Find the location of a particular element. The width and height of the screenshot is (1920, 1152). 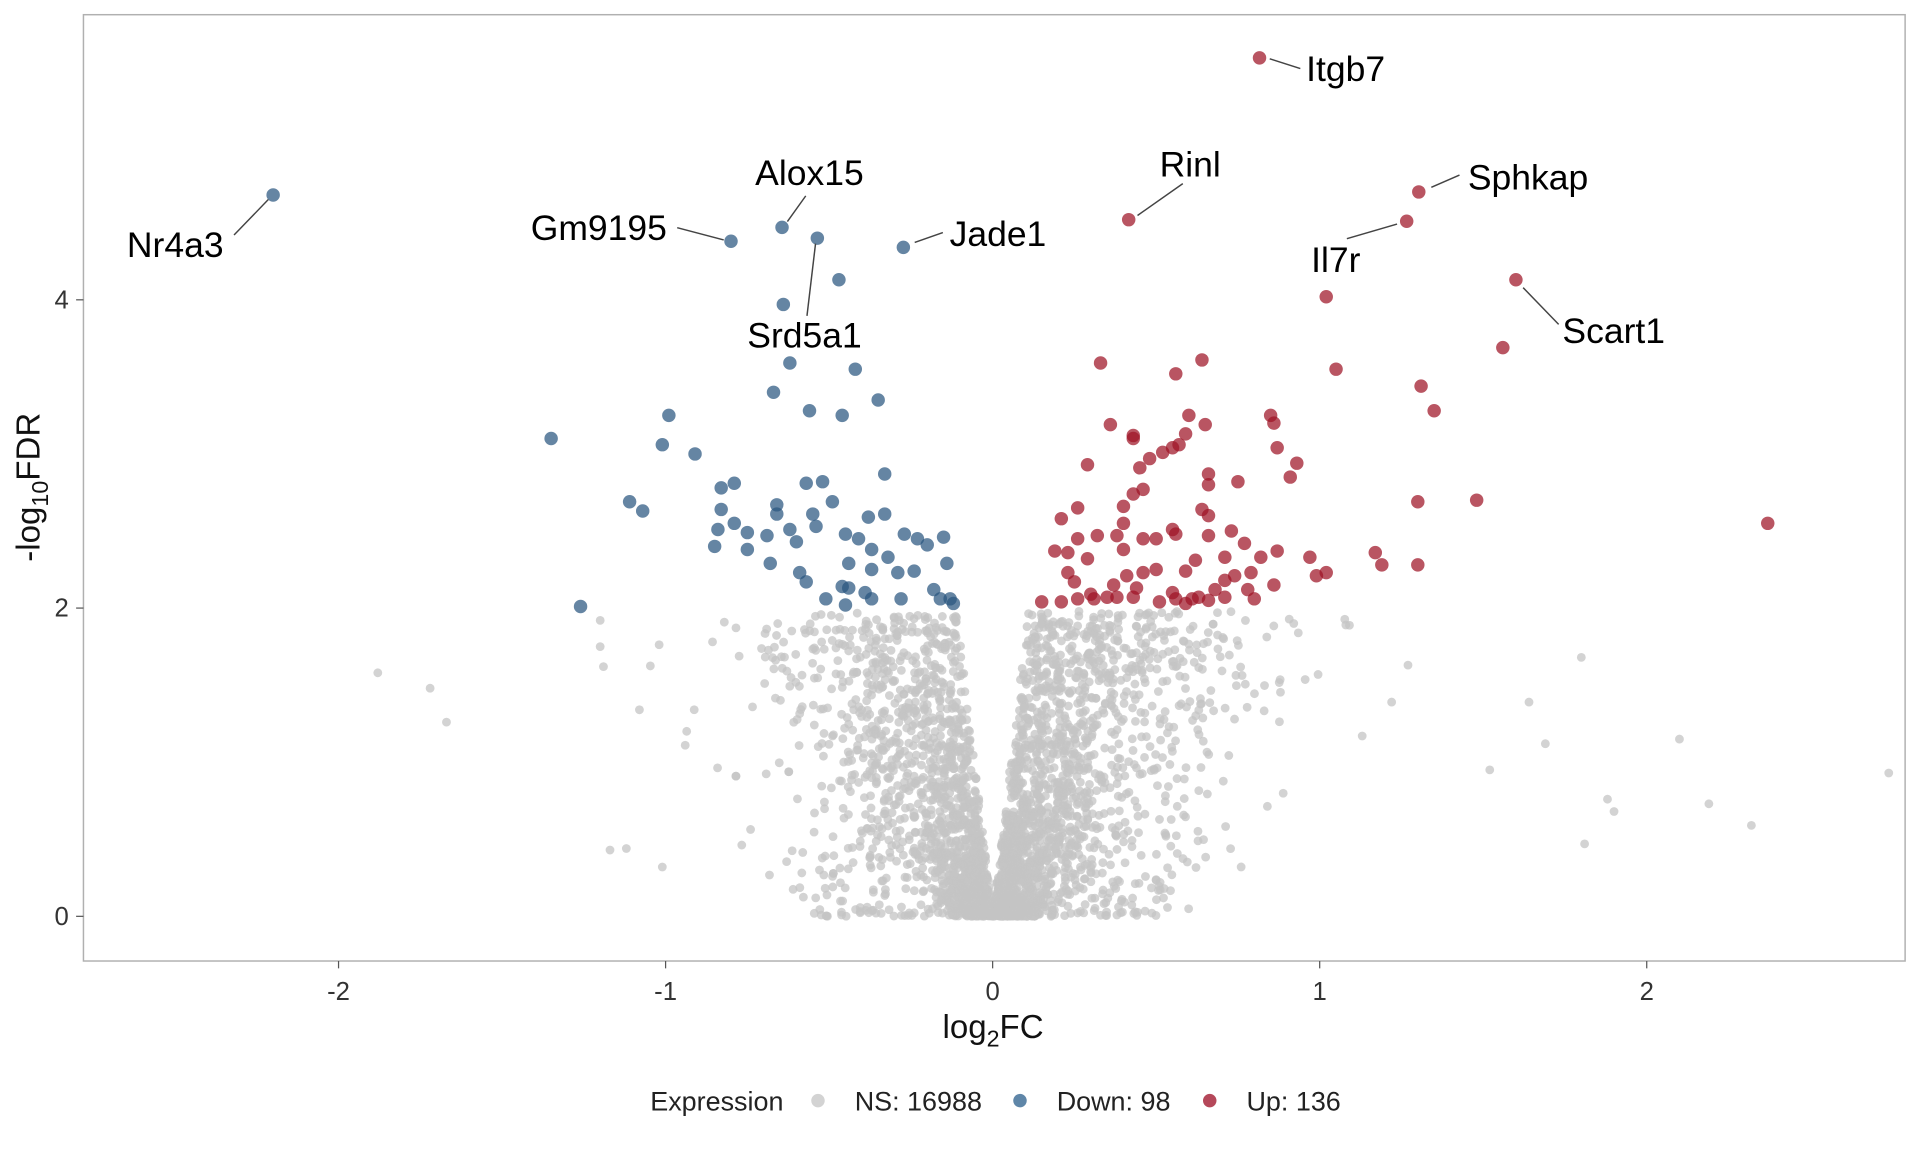

y-axis-title: -log10FDR is located at coordinates (31, 487).